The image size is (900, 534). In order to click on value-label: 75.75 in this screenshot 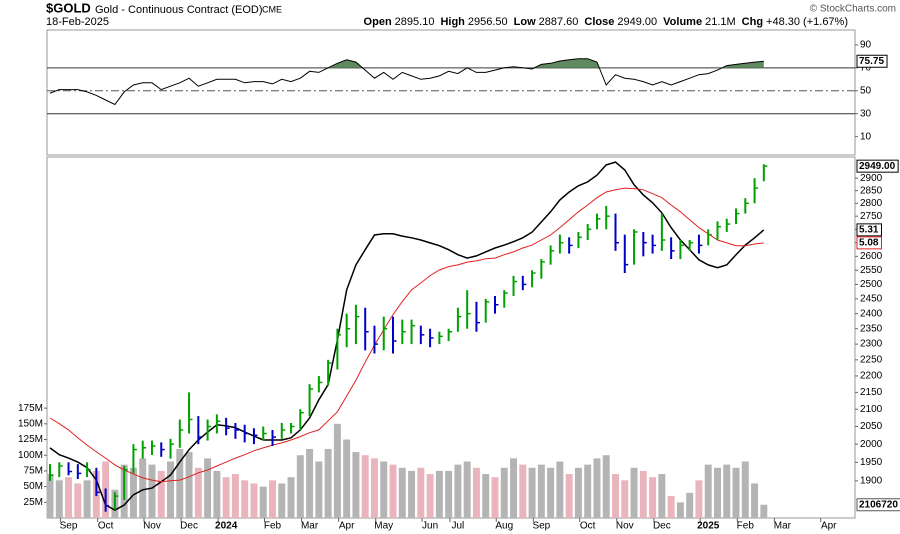, I will do `click(871, 61)`.